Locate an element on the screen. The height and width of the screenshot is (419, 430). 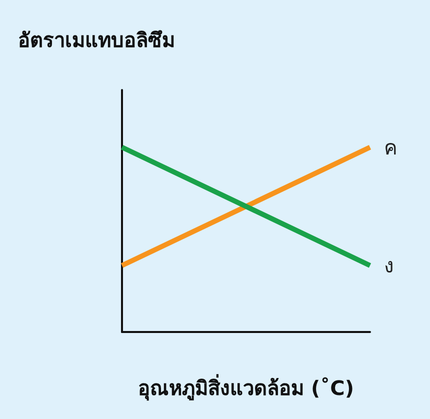
x-axis-title: อุณหภูมิสิ่งแวดล้อม (˚C) is located at coordinates (246, 387).